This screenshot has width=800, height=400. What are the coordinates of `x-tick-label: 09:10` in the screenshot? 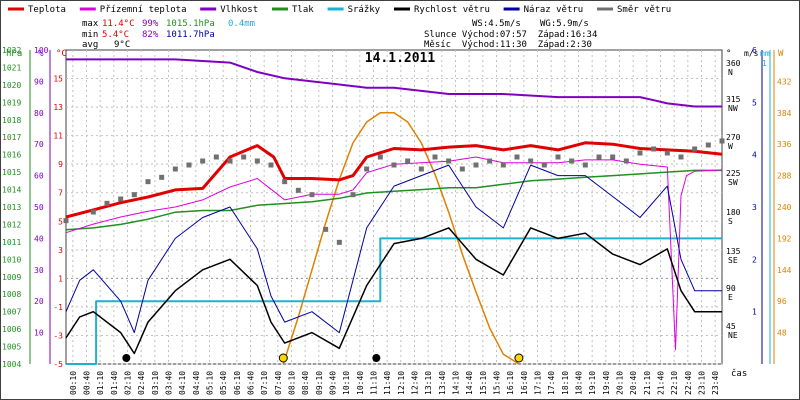 It's located at (319, 383).